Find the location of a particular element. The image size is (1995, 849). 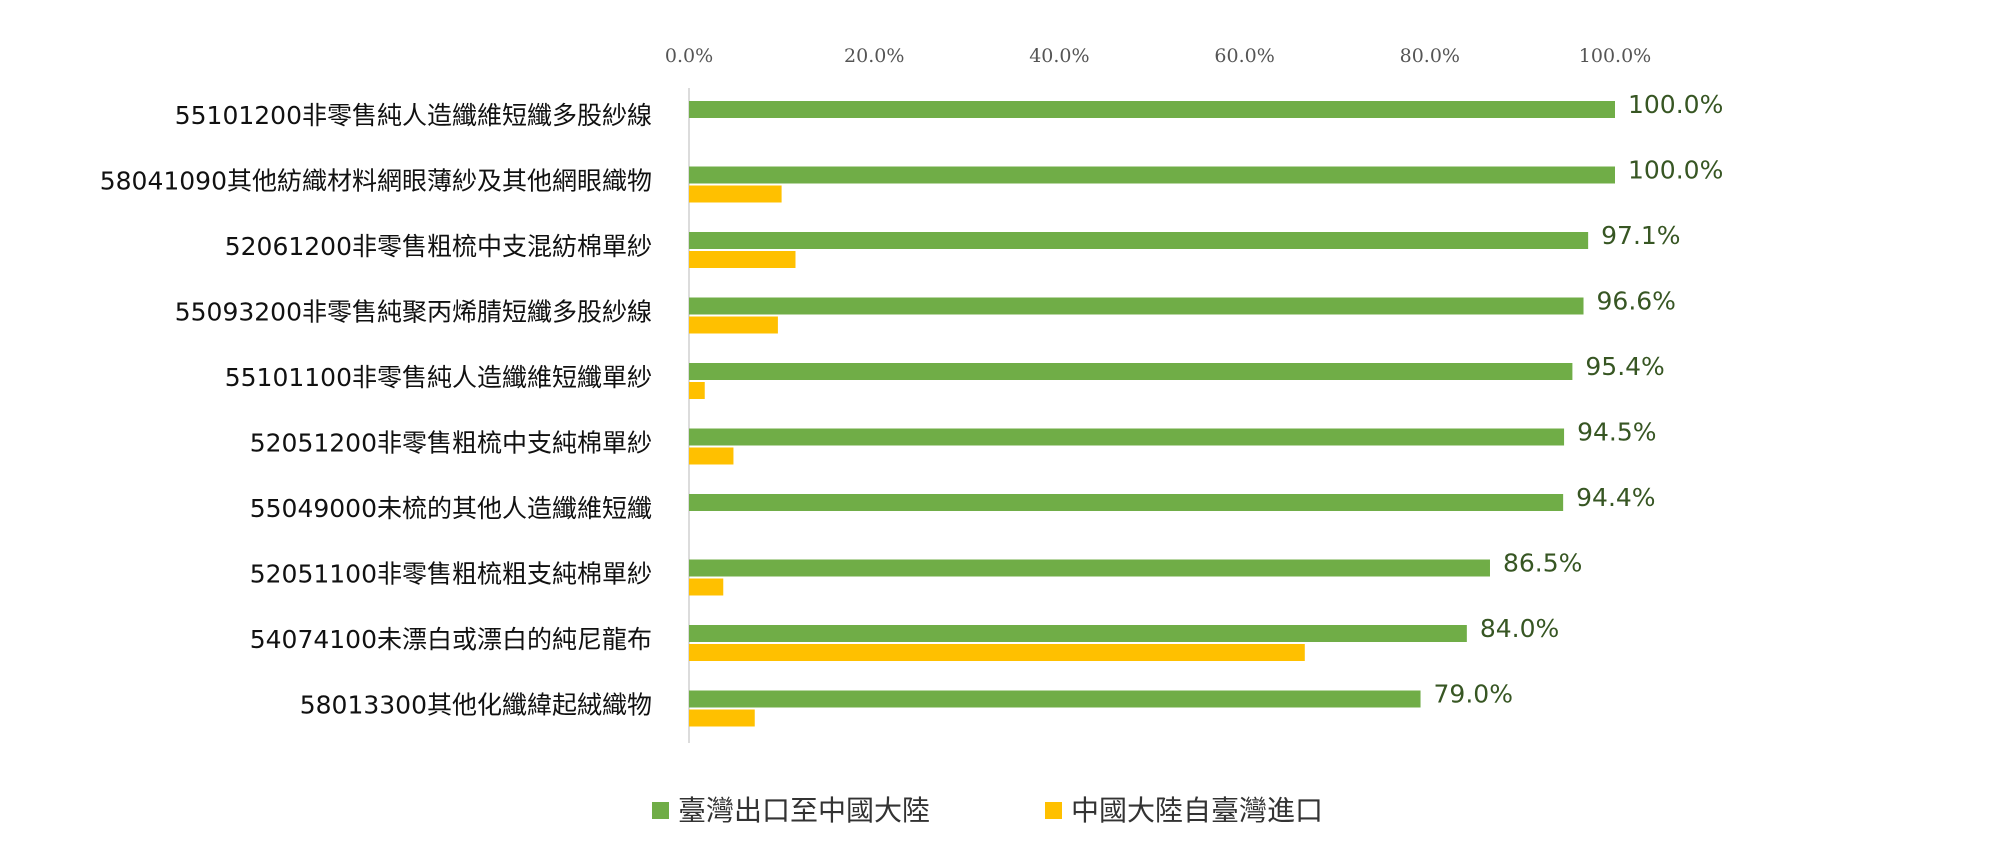

category-label: 54074100未漂白或漂白的純尼龍布 is located at coordinates (451, 639).